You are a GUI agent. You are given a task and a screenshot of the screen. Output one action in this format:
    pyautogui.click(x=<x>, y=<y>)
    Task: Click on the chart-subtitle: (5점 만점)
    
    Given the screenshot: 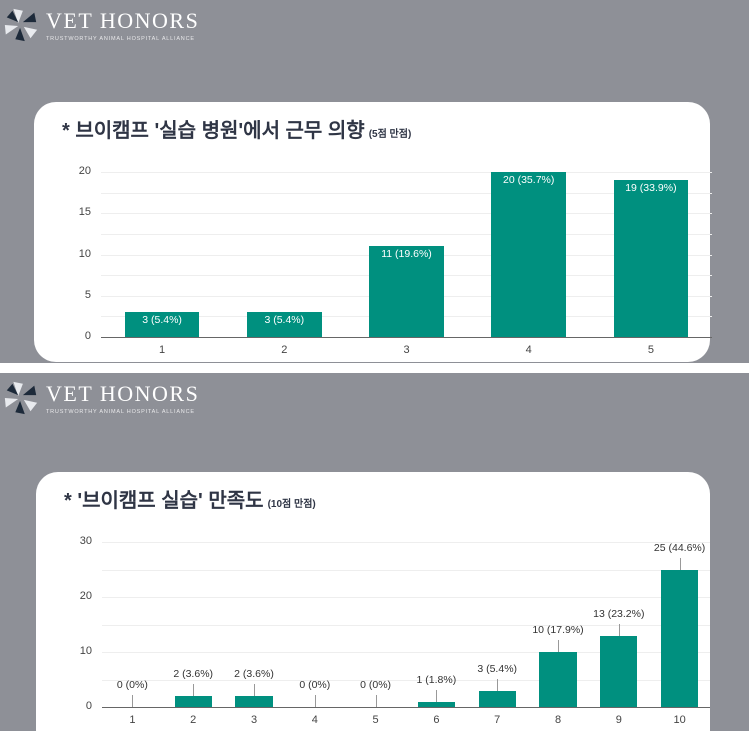 What is the action you would take?
    pyautogui.click(x=390, y=134)
    